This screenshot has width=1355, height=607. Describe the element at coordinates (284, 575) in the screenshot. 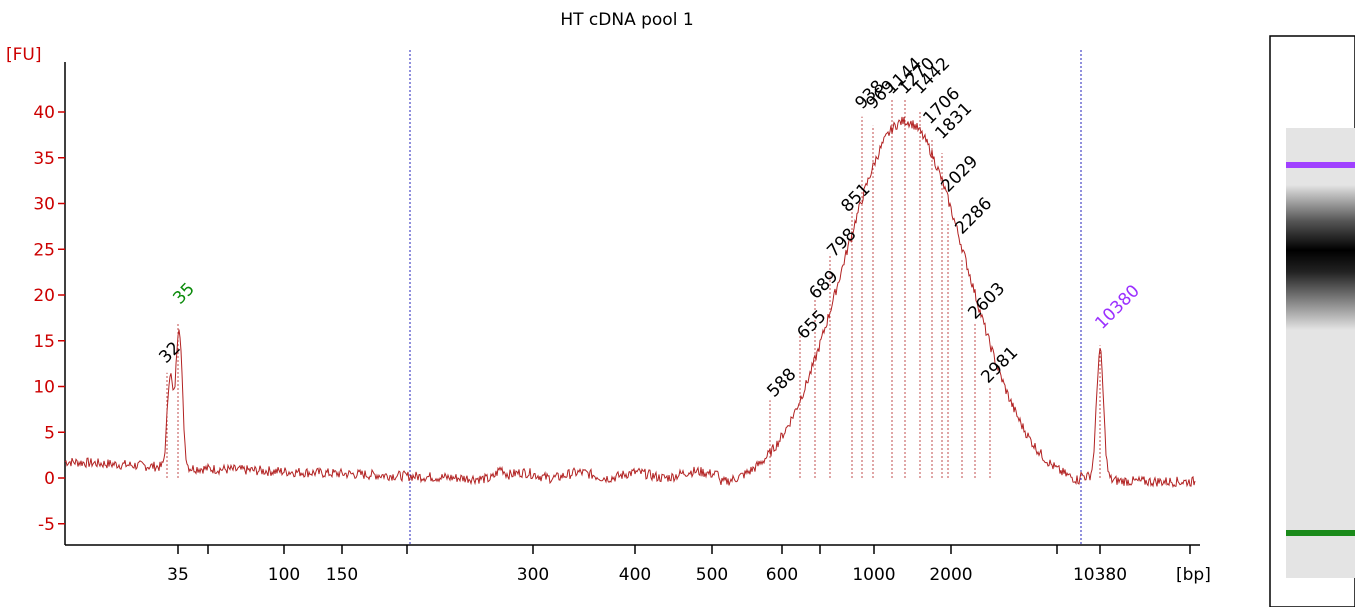

I see `x-tick-label: 100` at that location.